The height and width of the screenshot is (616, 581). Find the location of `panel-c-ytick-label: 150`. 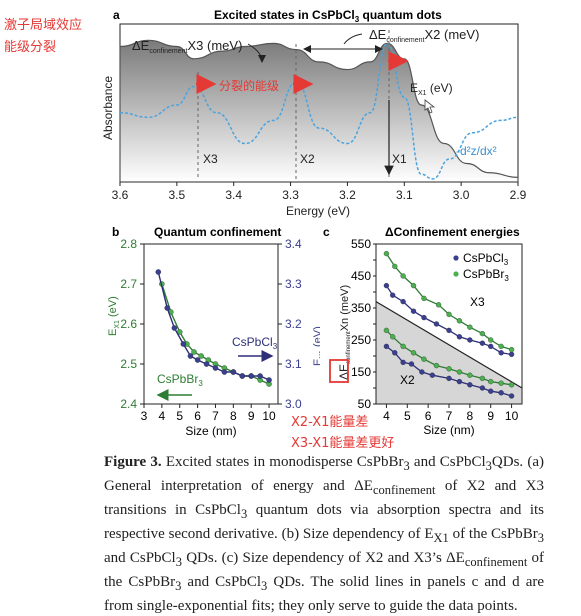

panel-c-ytick-label: 150 is located at coordinates (361, 372).